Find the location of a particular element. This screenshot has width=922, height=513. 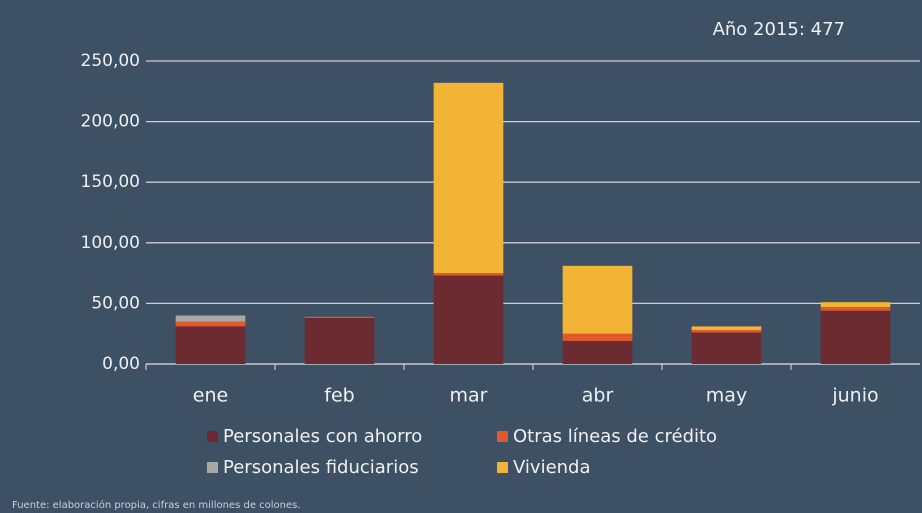

x-tick-label: feb is located at coordinates (339, 396).